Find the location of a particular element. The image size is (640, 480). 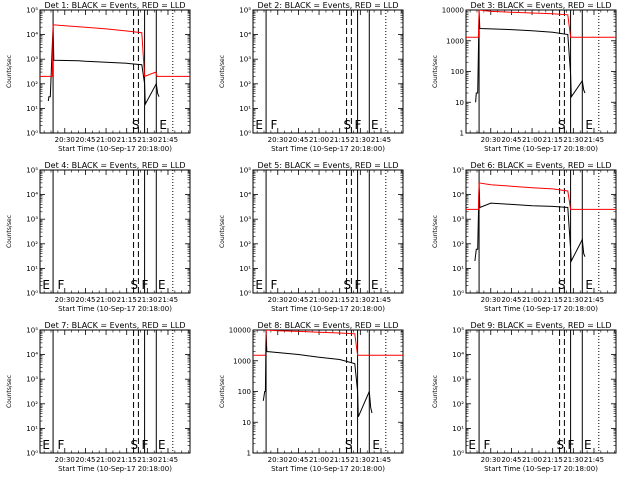

y-tick-label: 10 is located at coordinates (459, 103).